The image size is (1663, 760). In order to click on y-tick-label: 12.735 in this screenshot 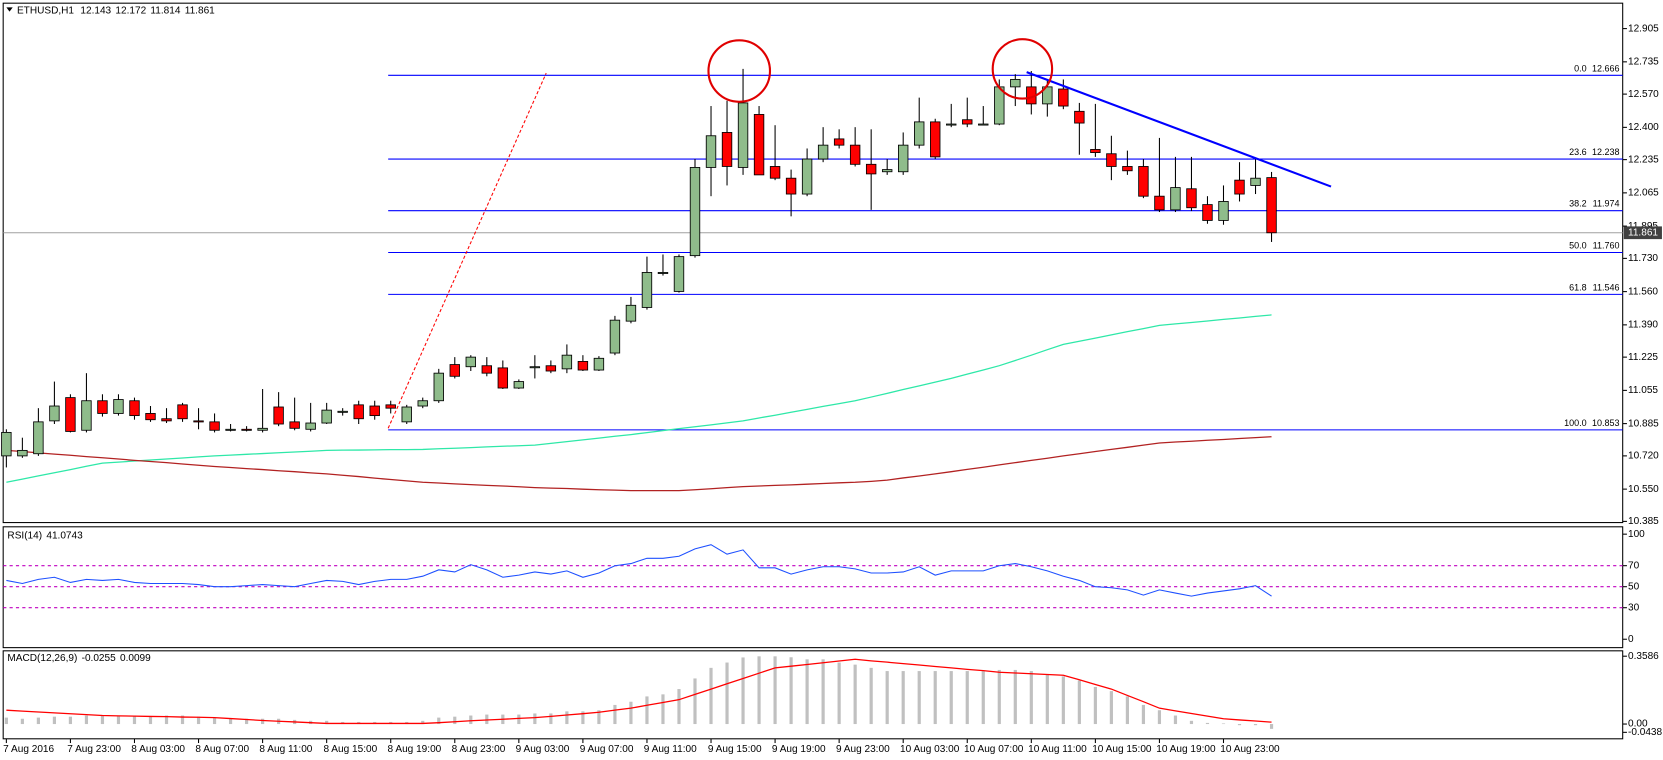, I will do `click(1643, 62)`.